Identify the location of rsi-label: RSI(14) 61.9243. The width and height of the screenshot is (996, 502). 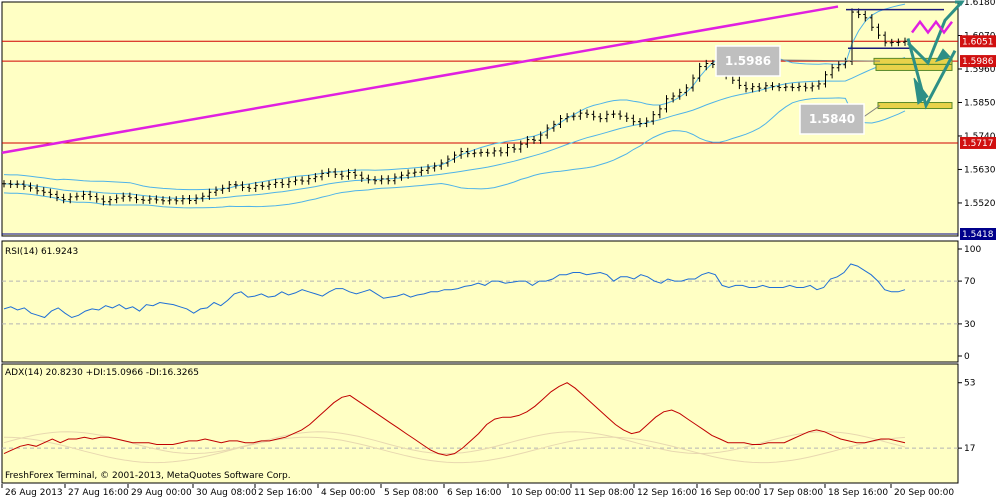
(41, 252).